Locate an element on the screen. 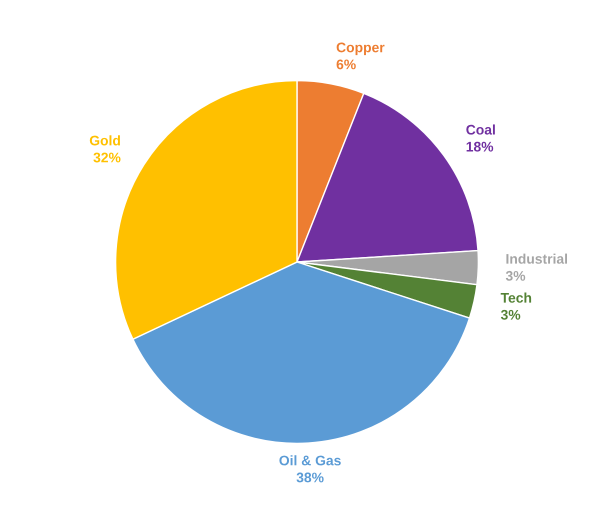 The image size is (594, 524). slice-label: Industrial is located at coordinates (537, 259).